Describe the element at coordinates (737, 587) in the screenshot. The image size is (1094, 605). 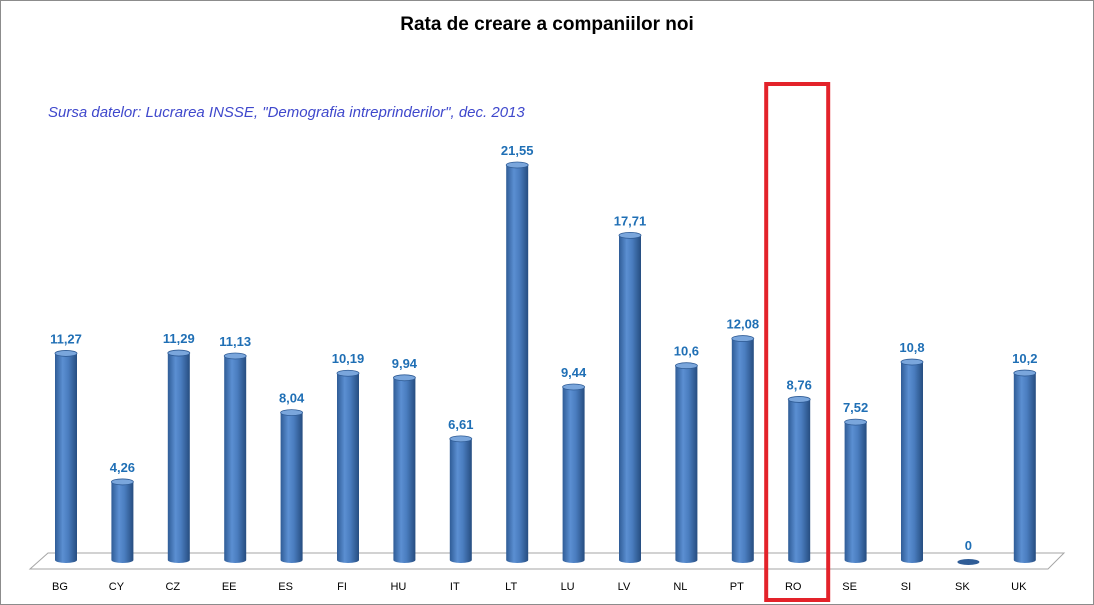
I see `x-tick-label: PT` at that location.